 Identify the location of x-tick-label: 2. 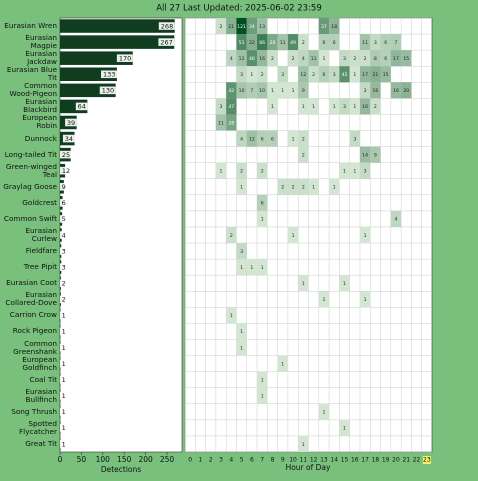
(211, 460).